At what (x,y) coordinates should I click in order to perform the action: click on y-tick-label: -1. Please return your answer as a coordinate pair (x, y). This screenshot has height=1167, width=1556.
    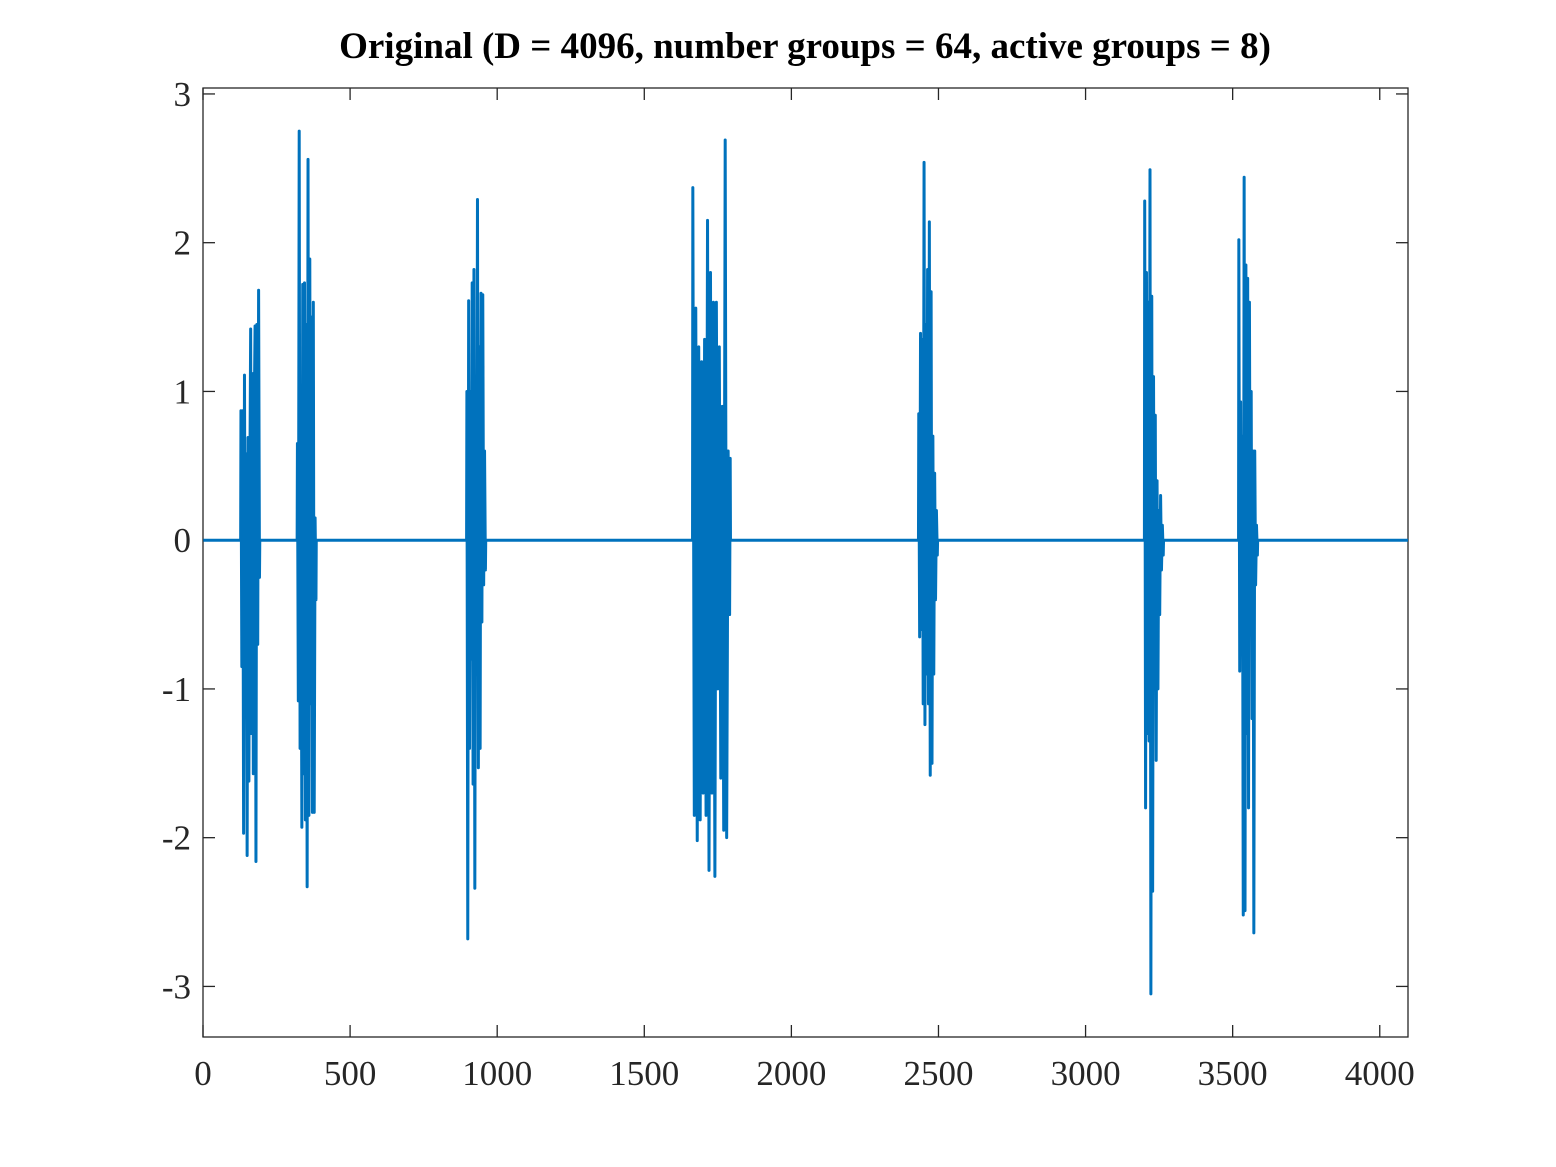
    Looking at the image, I should click on (176, 689).